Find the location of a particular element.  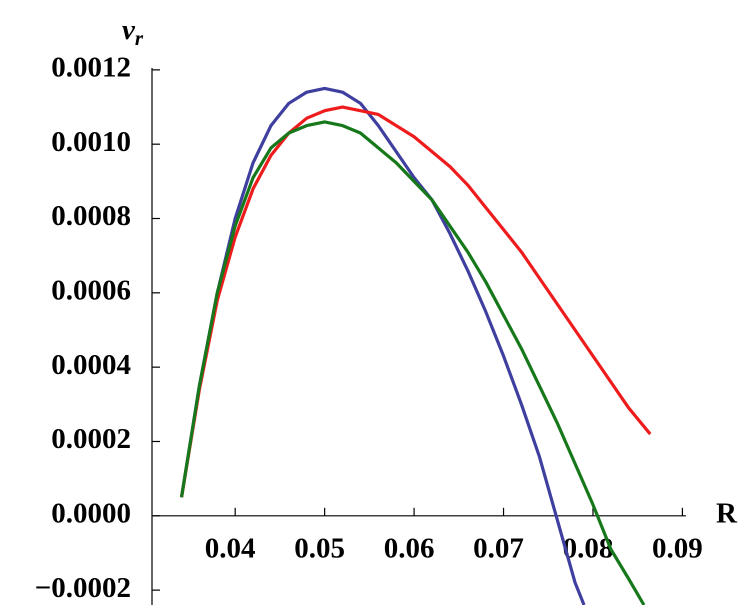

y-tick-label: 0.0008 is located at coordinates (91, 216).